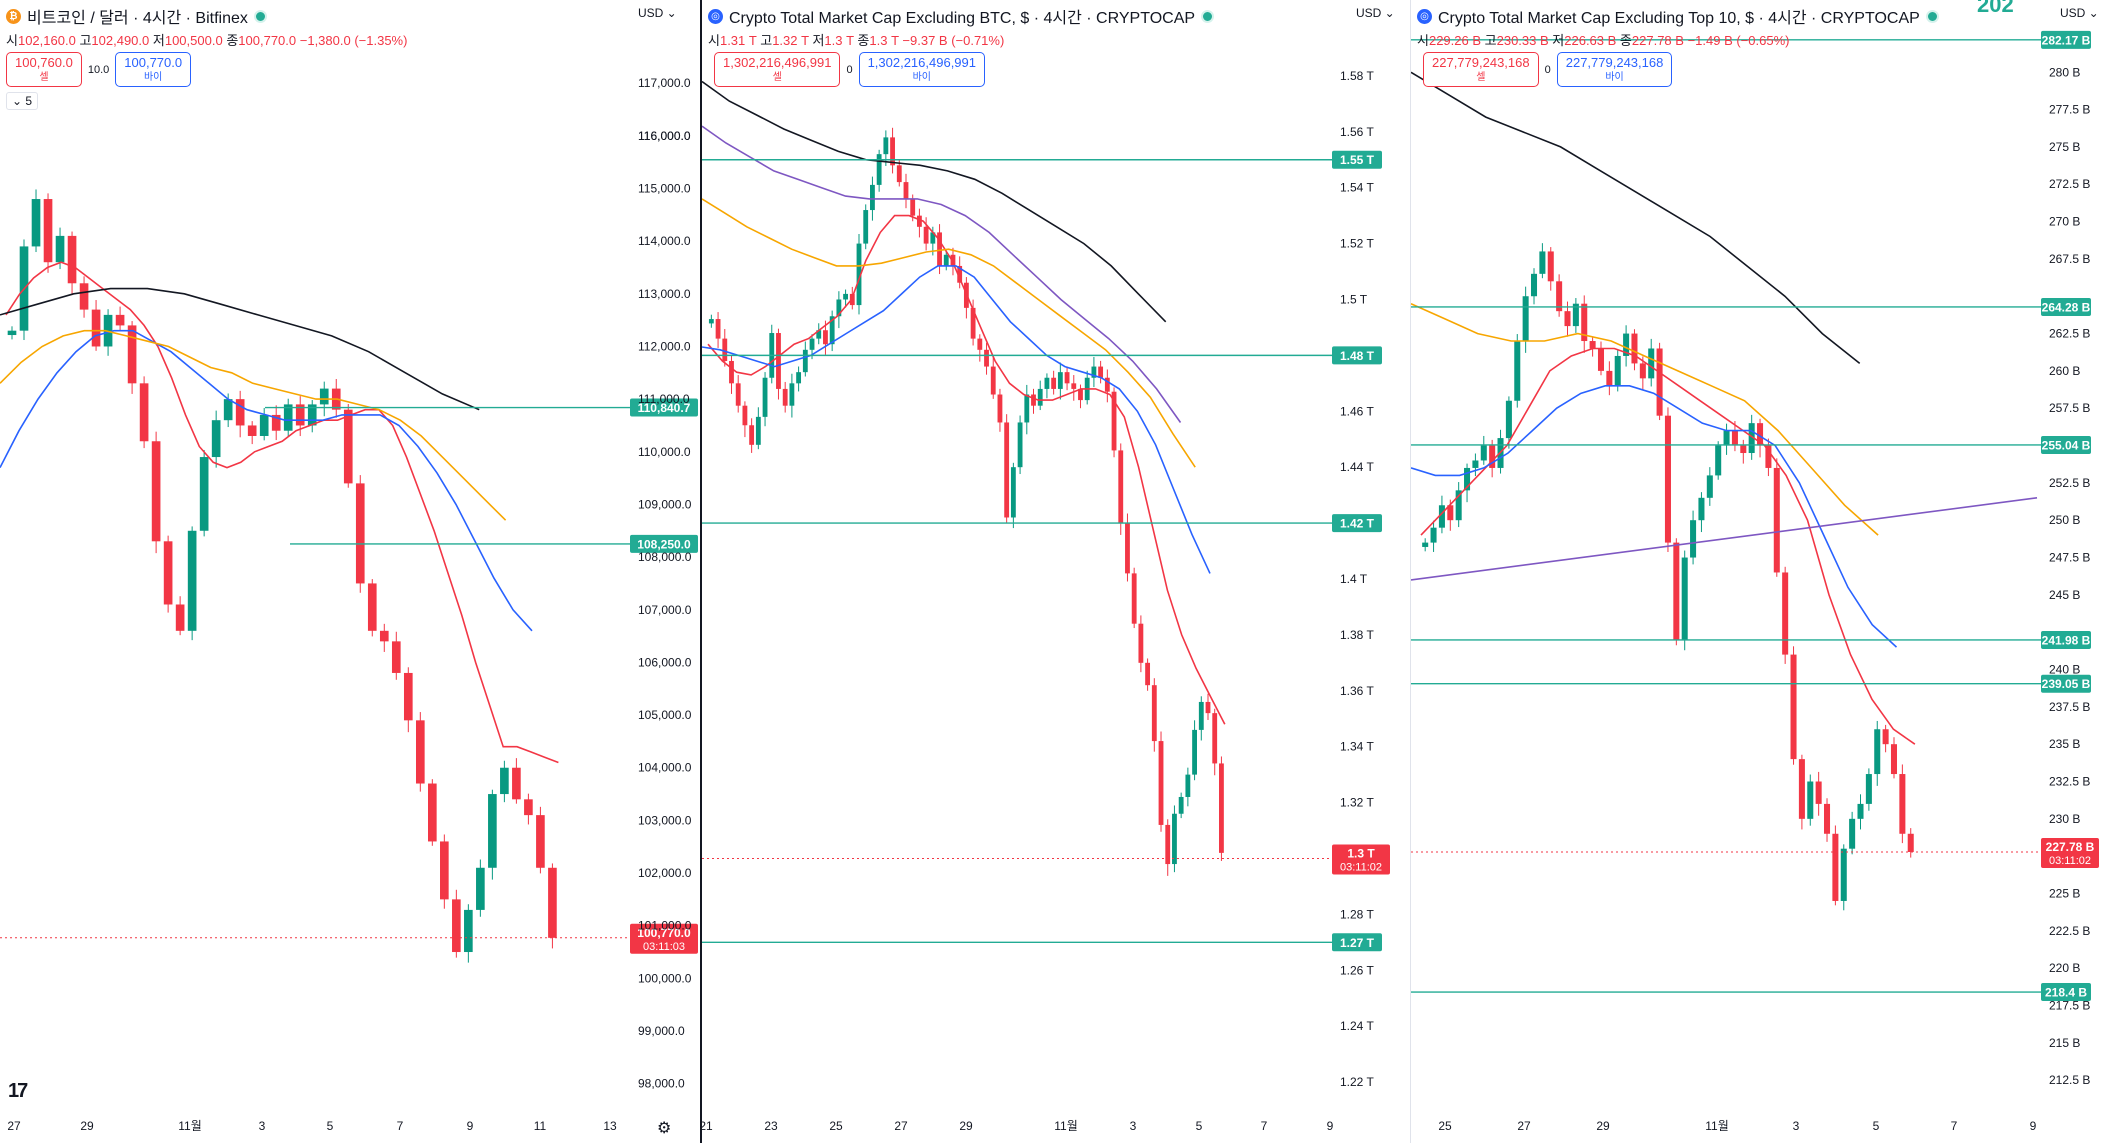 The width and height of the screenshot is (2118, 1143). I want to click on buy-button: 100,770.0 바이, so click(153, 69).